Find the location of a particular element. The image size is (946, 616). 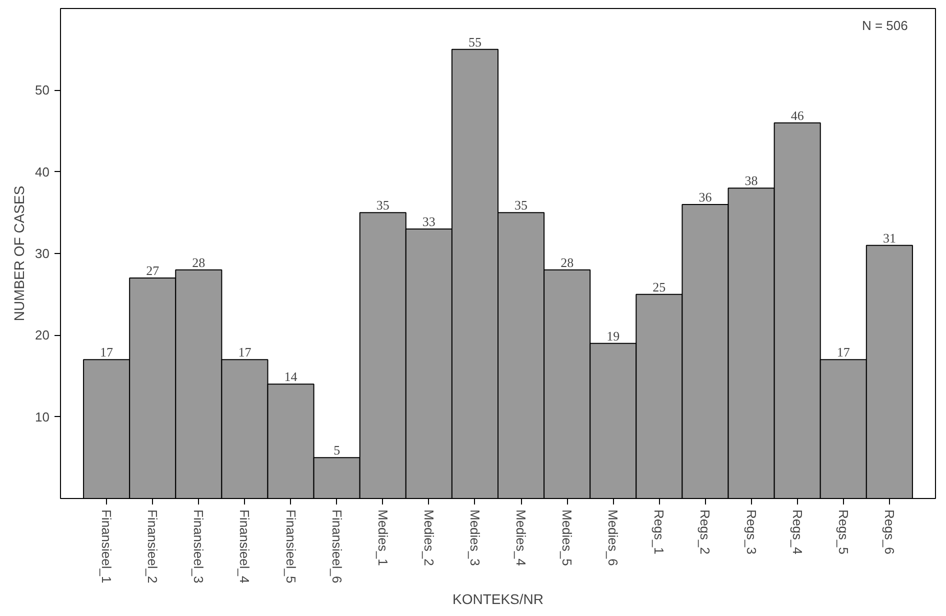

x-tick-label: Medies_3 is located at coordinates (474, 538).